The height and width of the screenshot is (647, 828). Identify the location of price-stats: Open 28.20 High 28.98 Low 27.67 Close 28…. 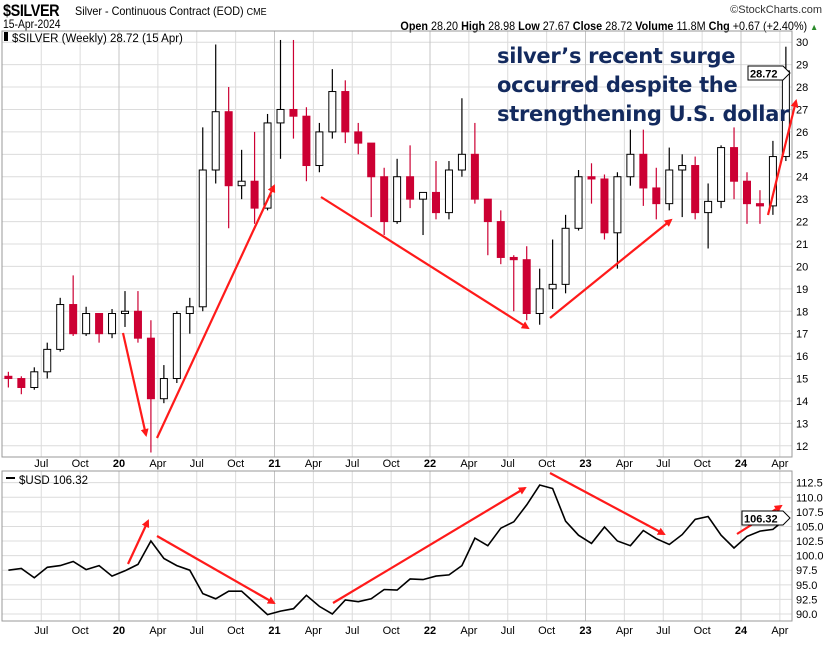
(609, 26).